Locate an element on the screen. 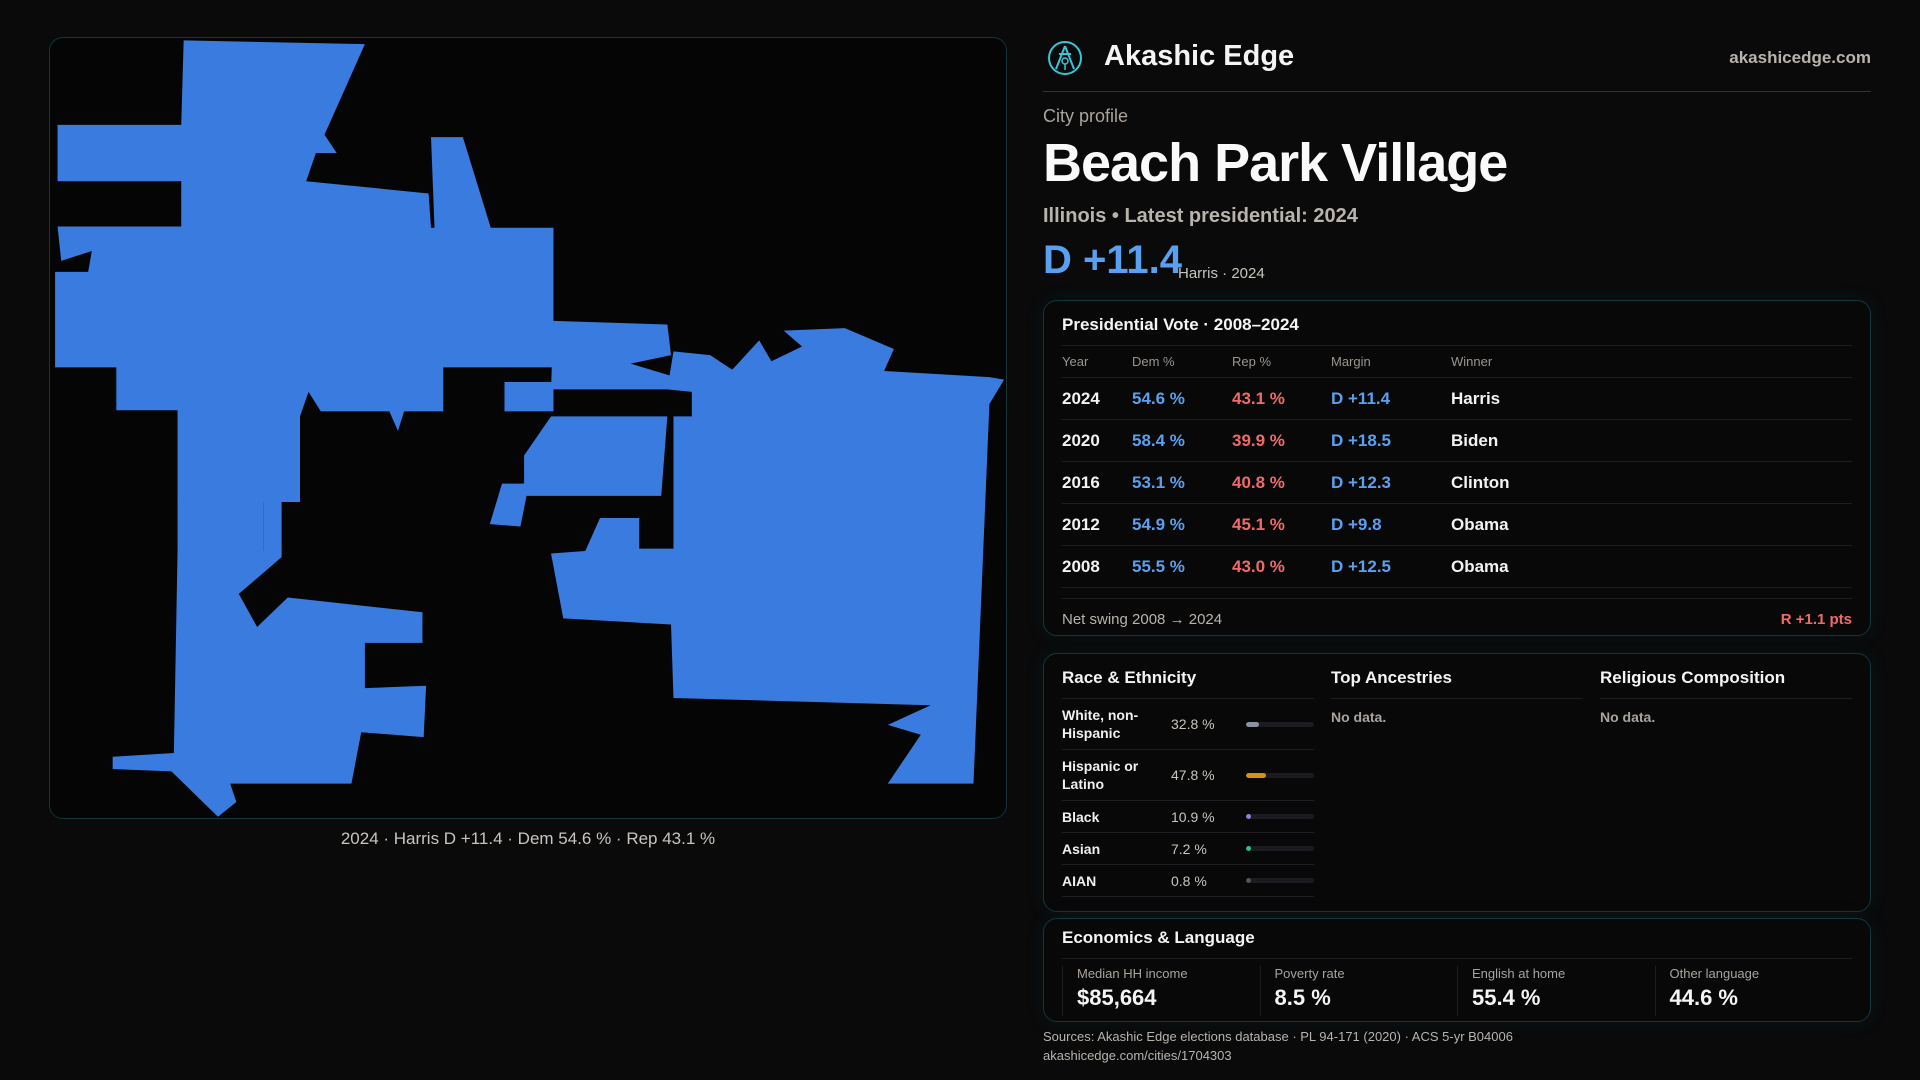 The image size is (1920, 1080). dem-cell: 55.5 % is located at coordinates (1158, 566).